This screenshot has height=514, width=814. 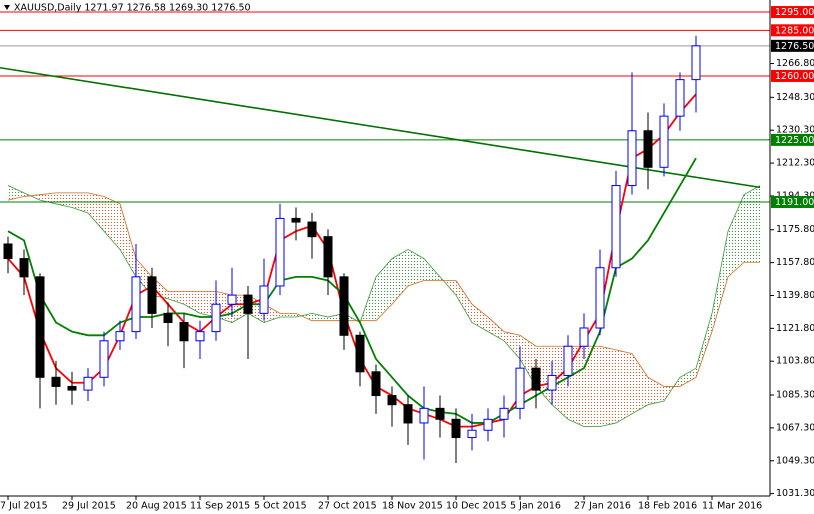 I want to click on level-label: 1225.00, so click(x=794, y=140).